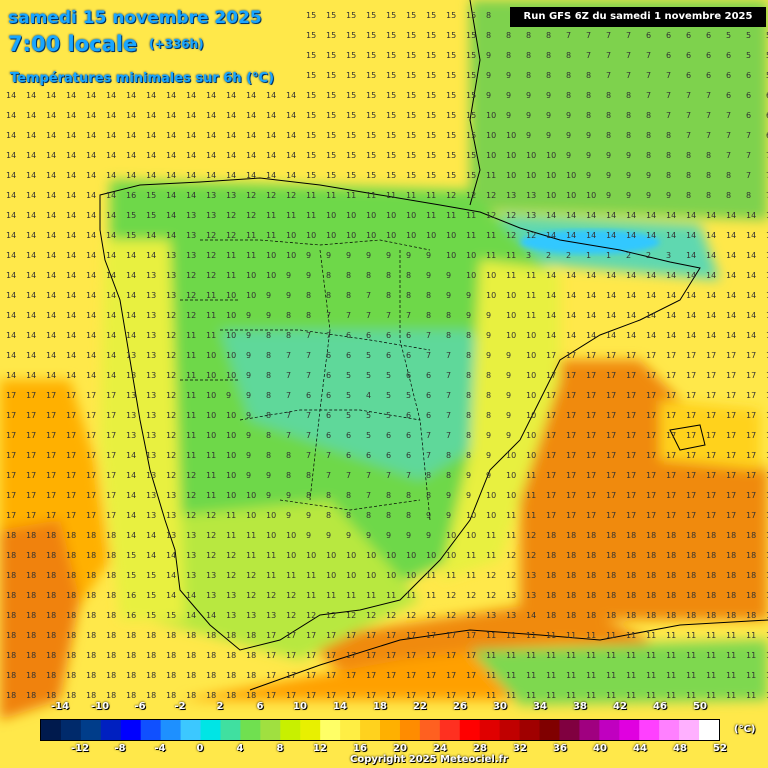 The image size is (768, 768). I want to click on grid-value: 2, so click(648, 255).